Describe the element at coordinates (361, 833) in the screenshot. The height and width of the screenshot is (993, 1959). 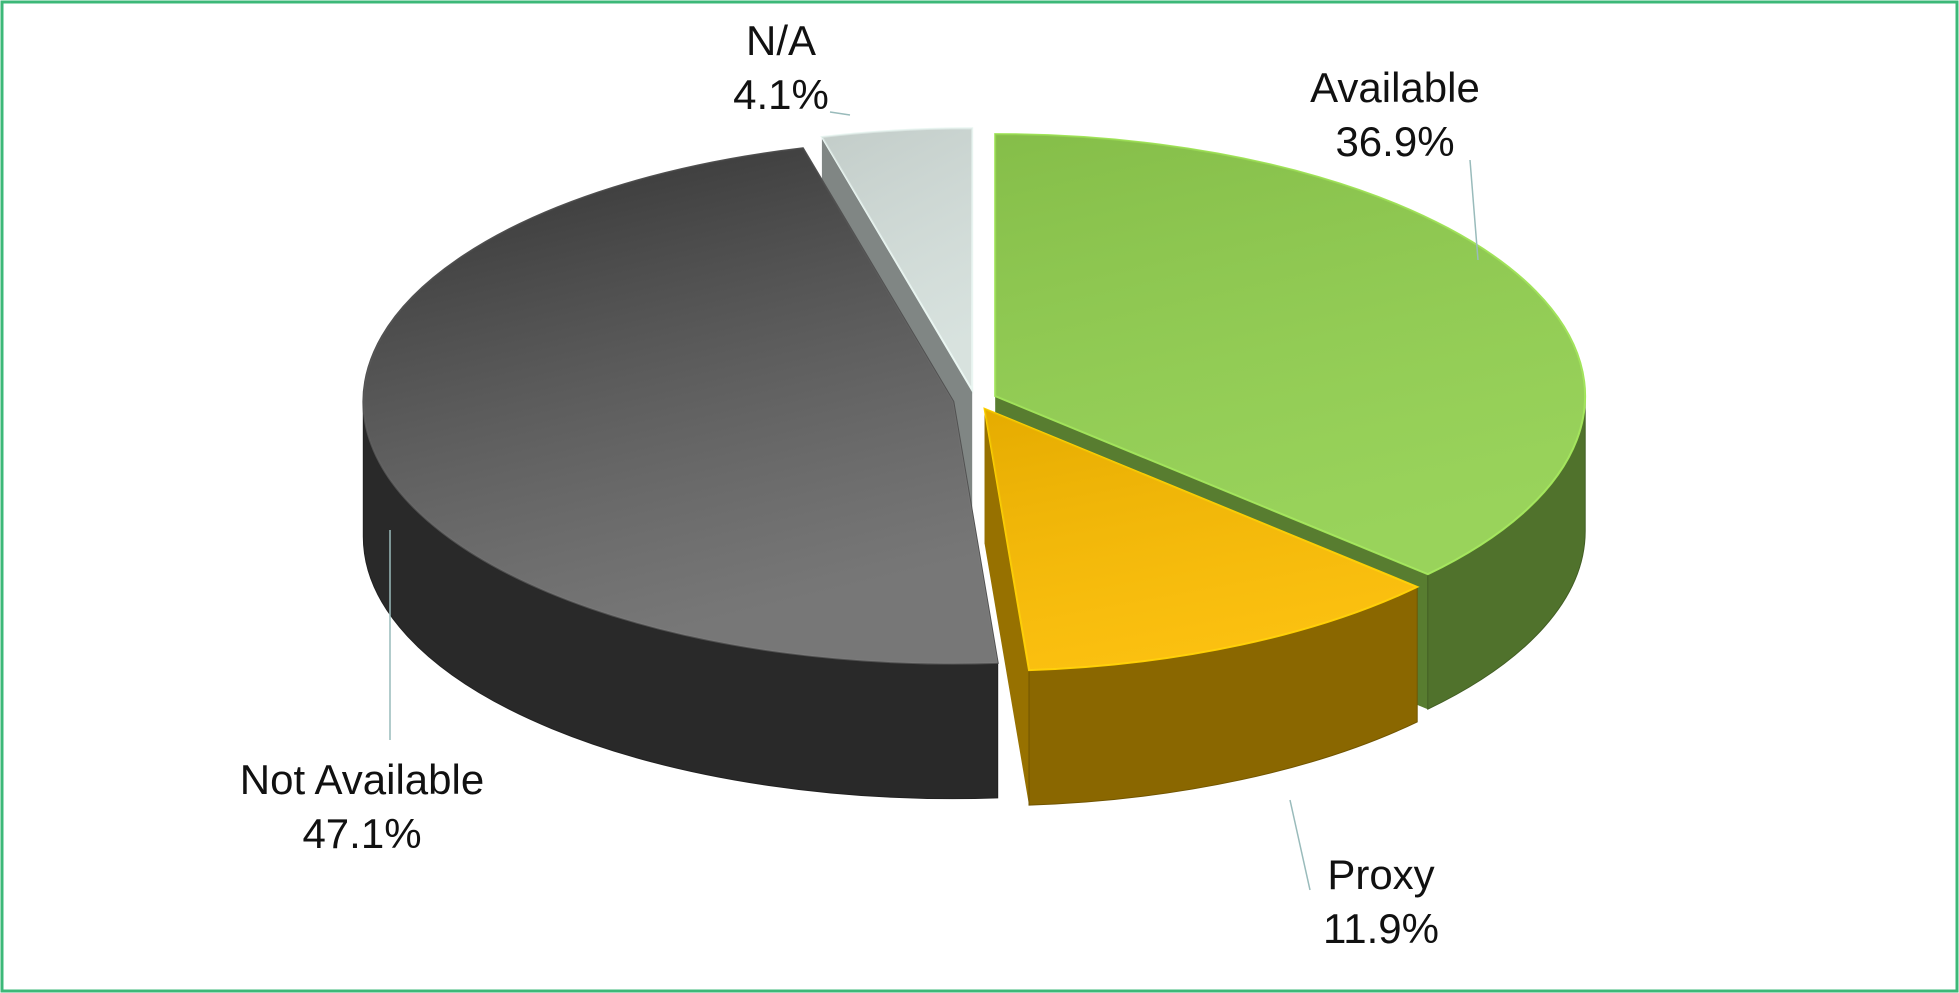
I see `slice-value-label: 47.1%` at that location.